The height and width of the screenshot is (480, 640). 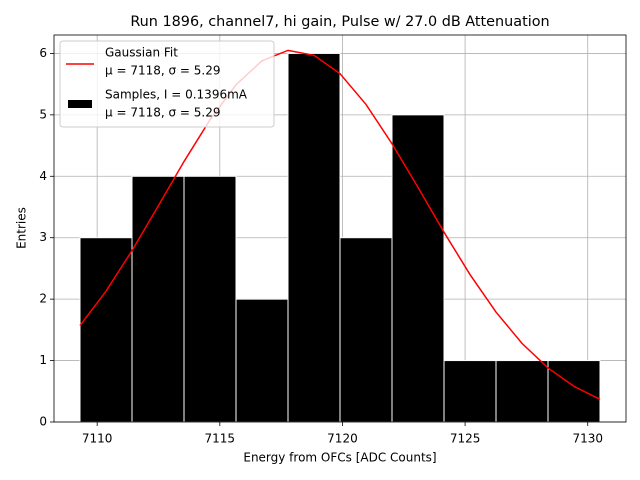 I want to click on x-tick-label: 7115, so click(x=220, y=439).